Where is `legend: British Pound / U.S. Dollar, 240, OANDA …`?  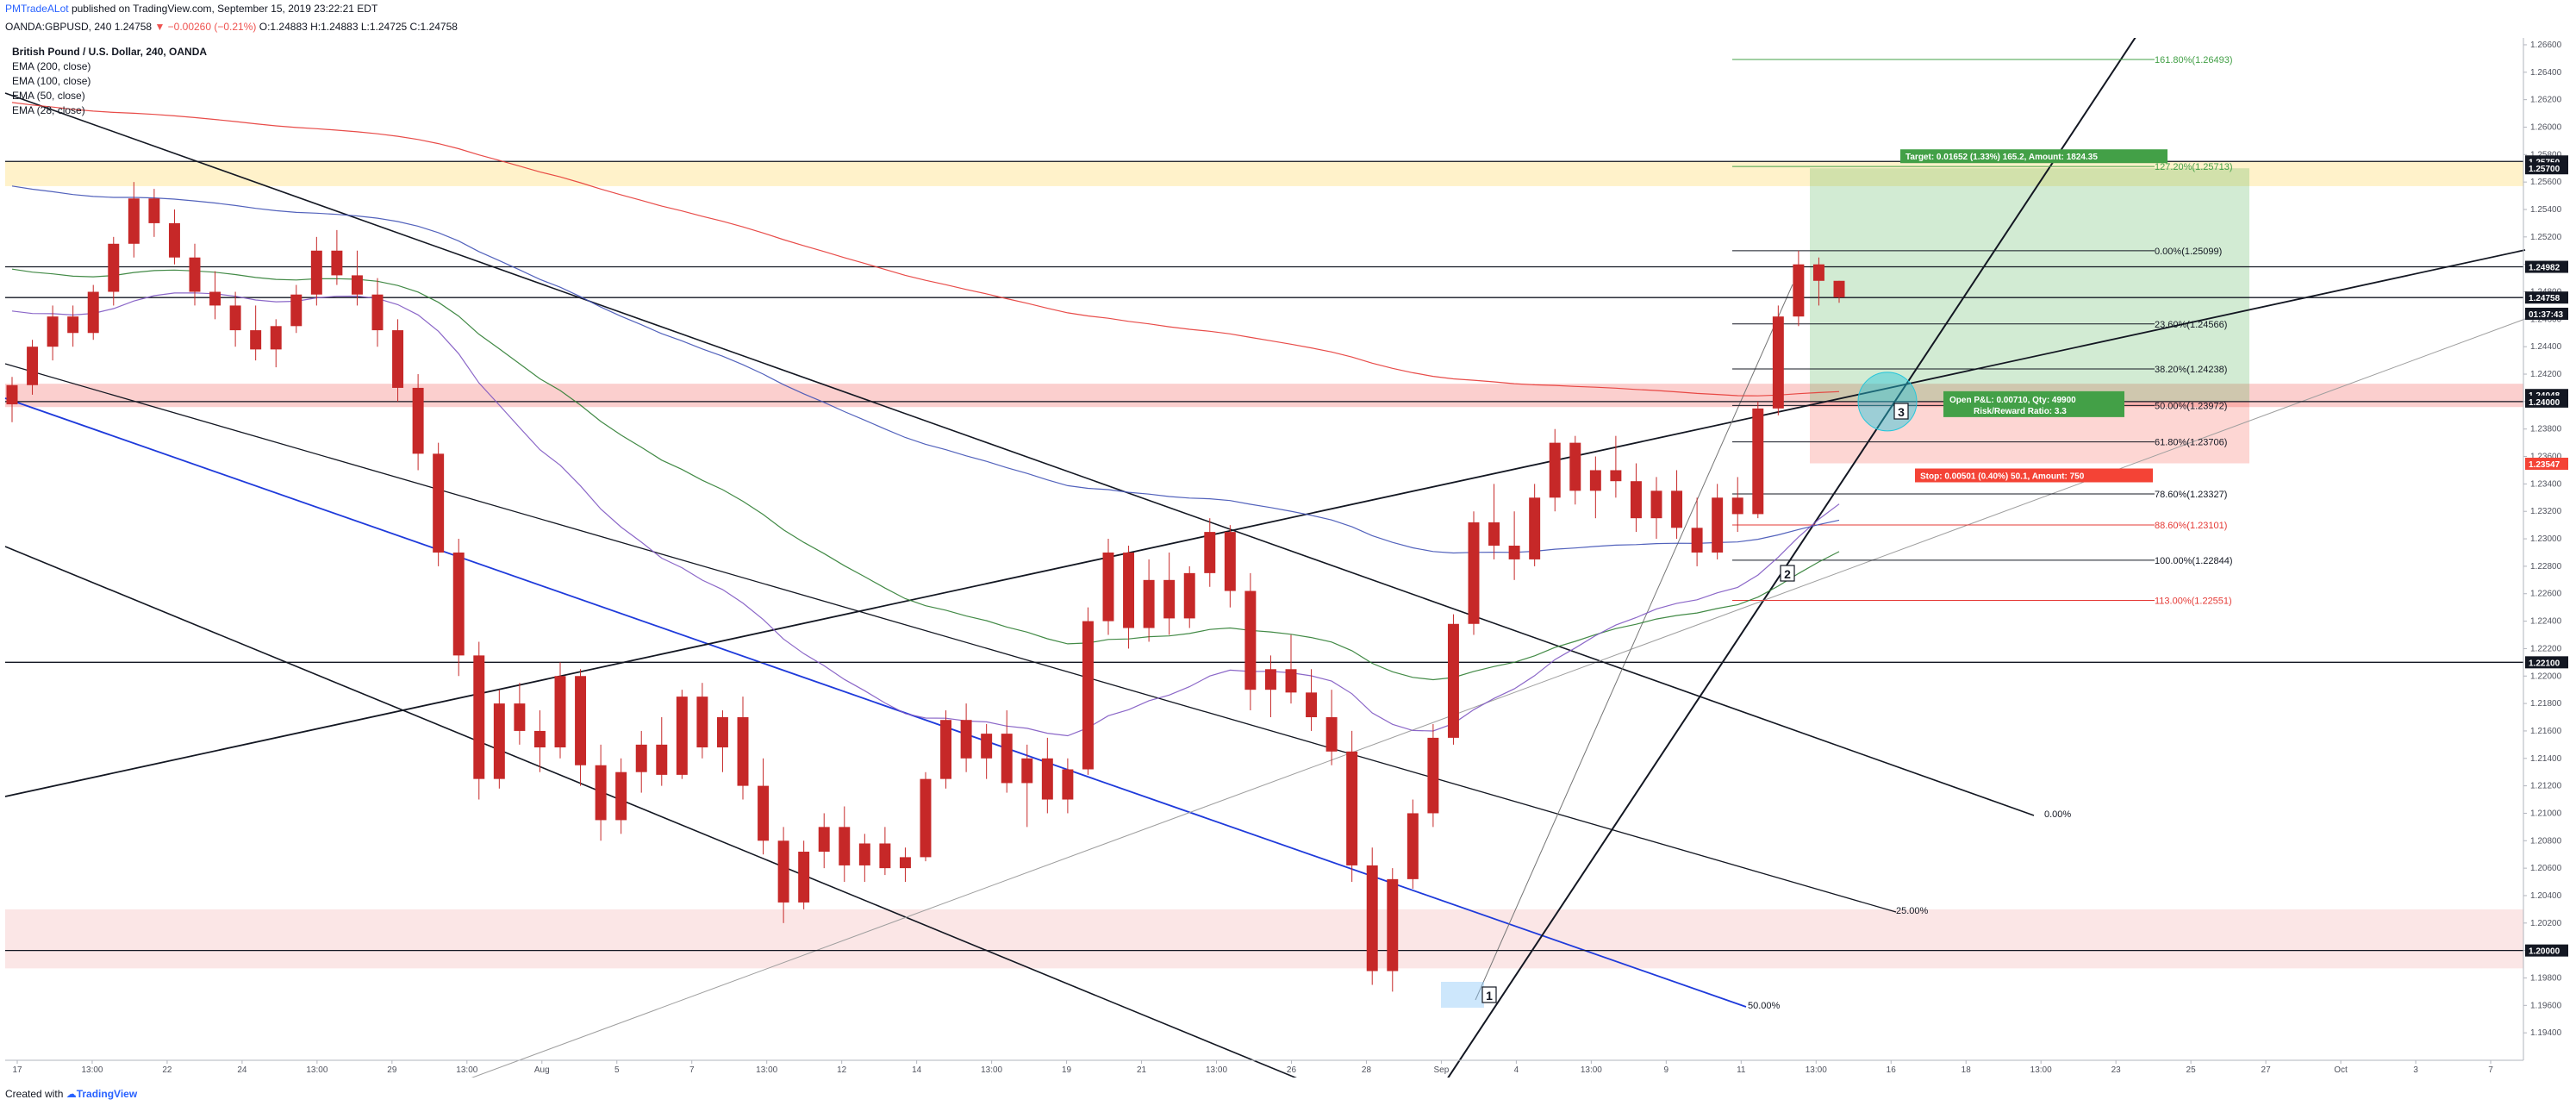
legend: British Pound / U.S. Dollar, 240, OANDA … is located at coordinates (109, 81).